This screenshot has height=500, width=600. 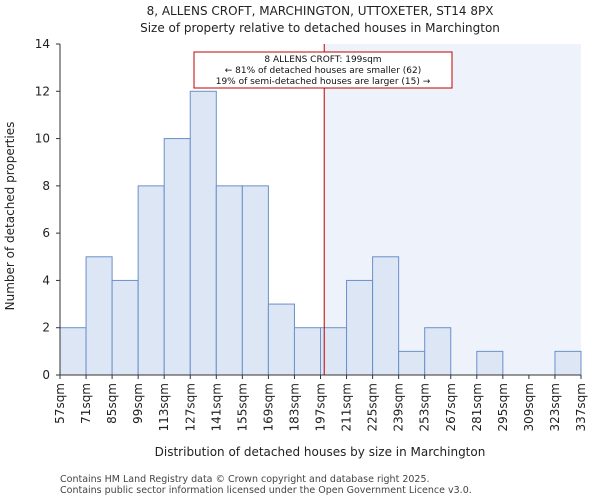 What do you see at coordinates (46, 233) in the screenshot?
I see `y-tick-label: 6` at bounding box center [46, 233].